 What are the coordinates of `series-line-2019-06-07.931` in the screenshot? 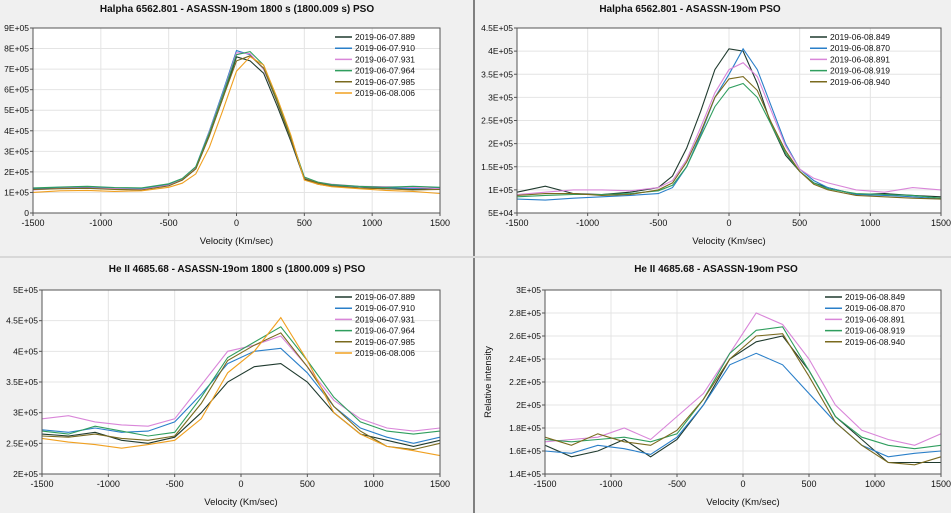 It's located at (241, 383).